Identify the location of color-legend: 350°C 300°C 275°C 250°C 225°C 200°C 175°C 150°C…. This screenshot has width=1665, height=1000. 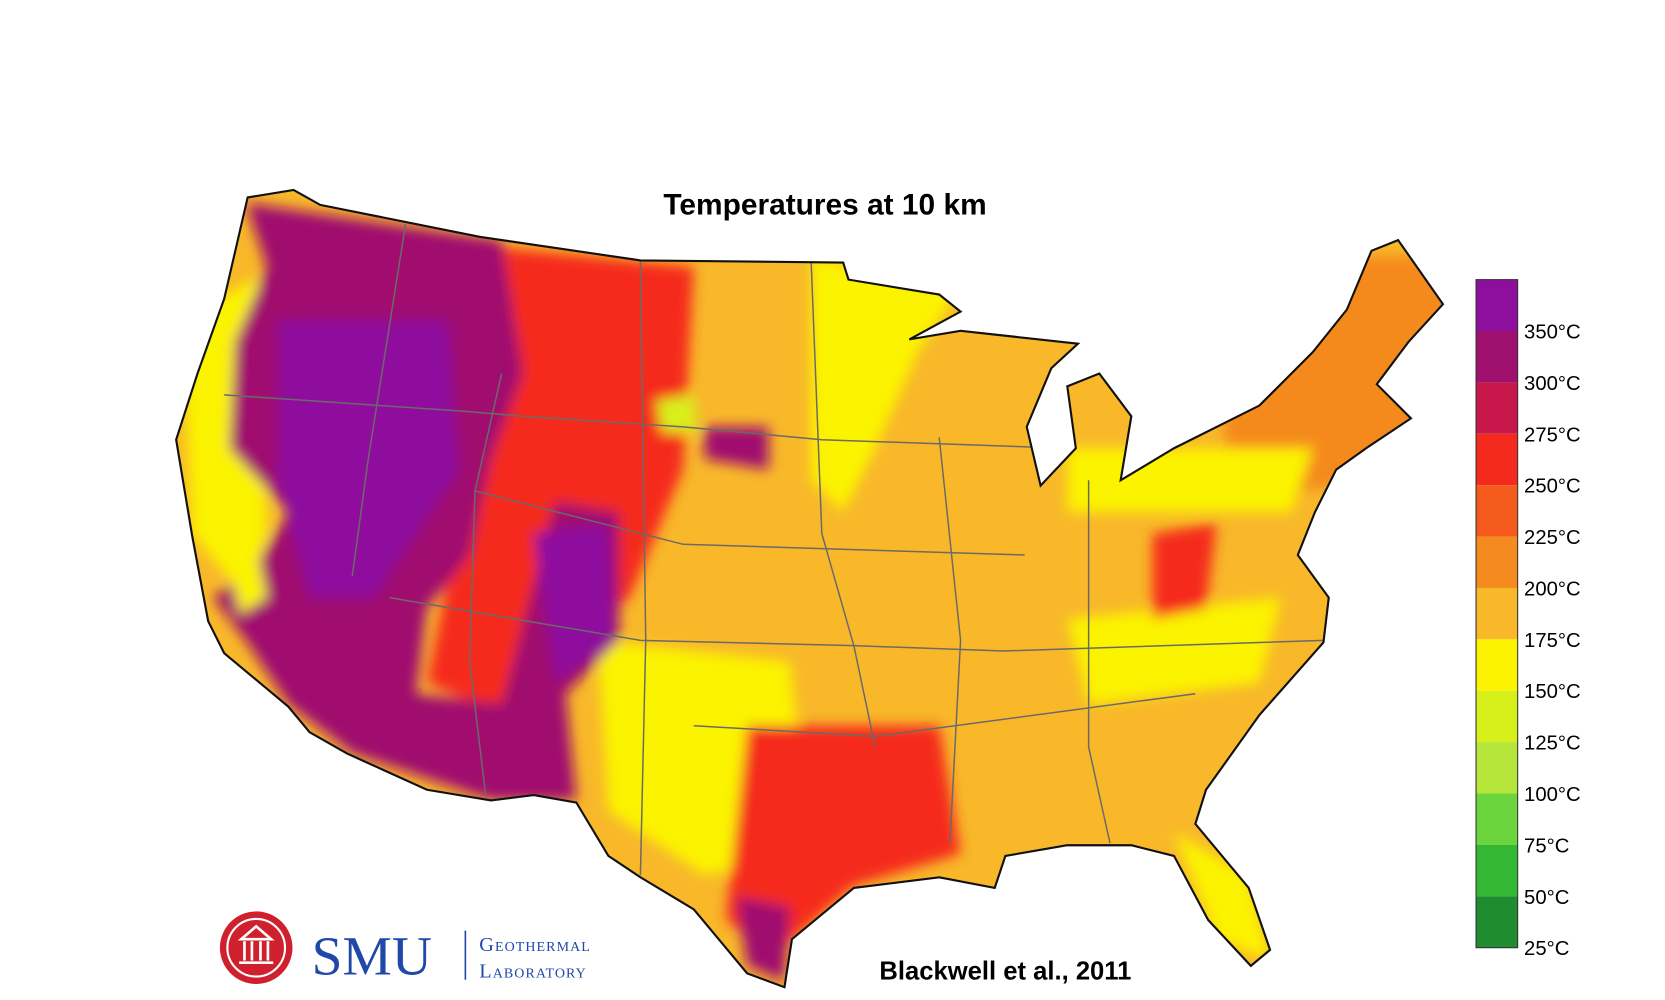
(1528, 619).